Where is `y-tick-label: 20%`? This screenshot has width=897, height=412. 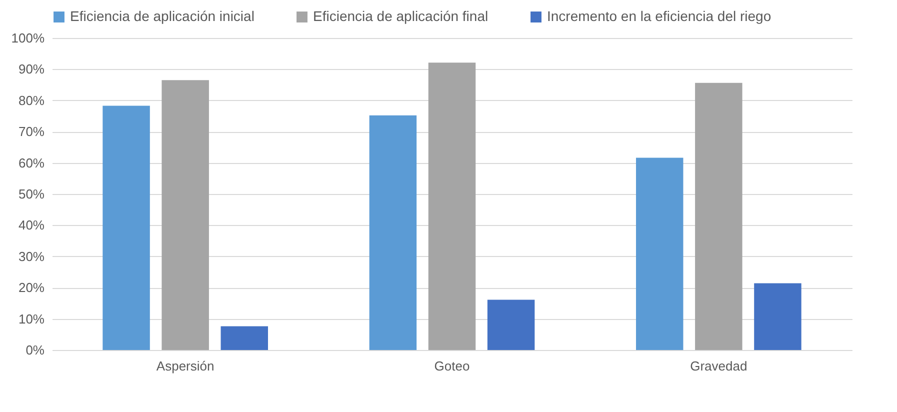
y-tick-label: 20% is located at coordinates (31, 288).